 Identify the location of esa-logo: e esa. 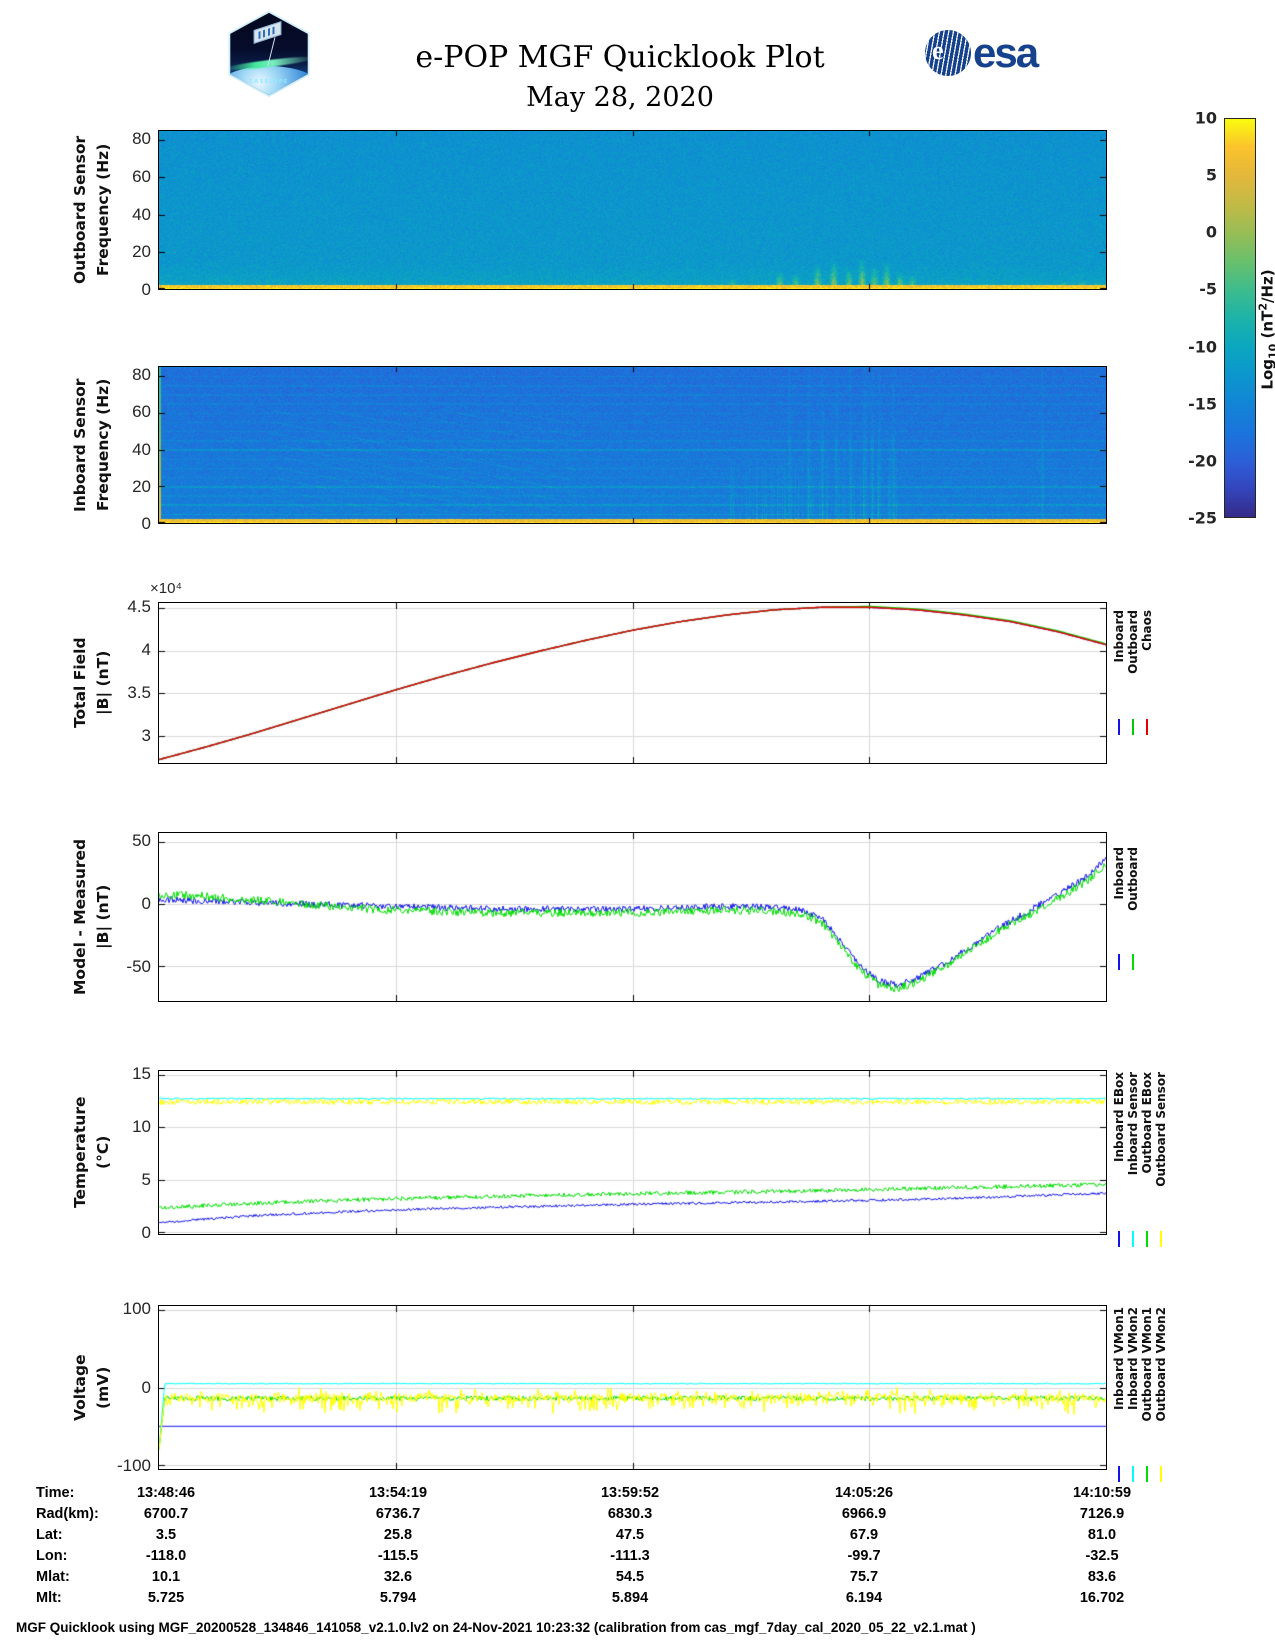
(982, 53).